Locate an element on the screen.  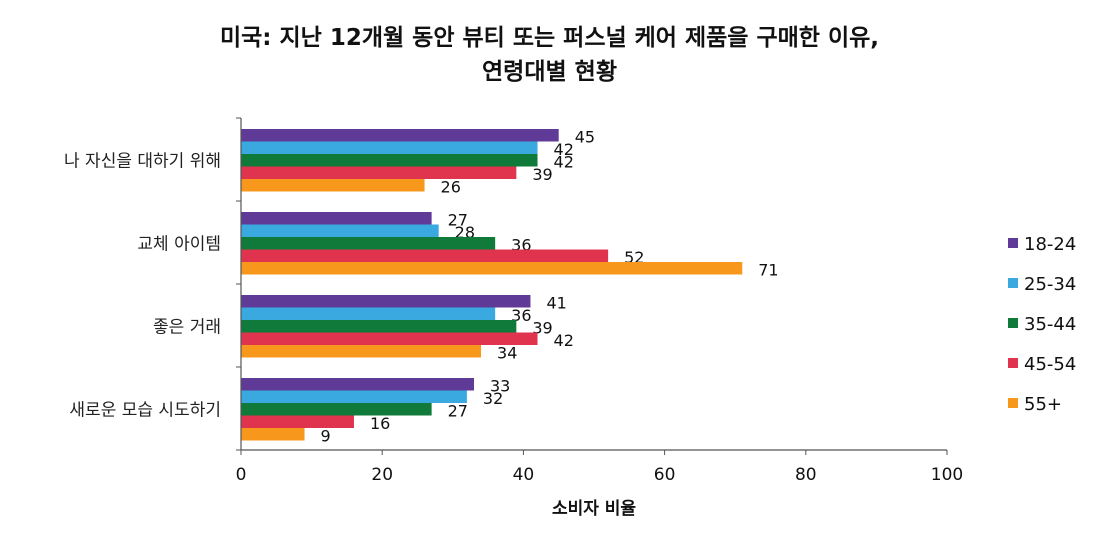
data-label: 71 is located at coordinates (768, 269).